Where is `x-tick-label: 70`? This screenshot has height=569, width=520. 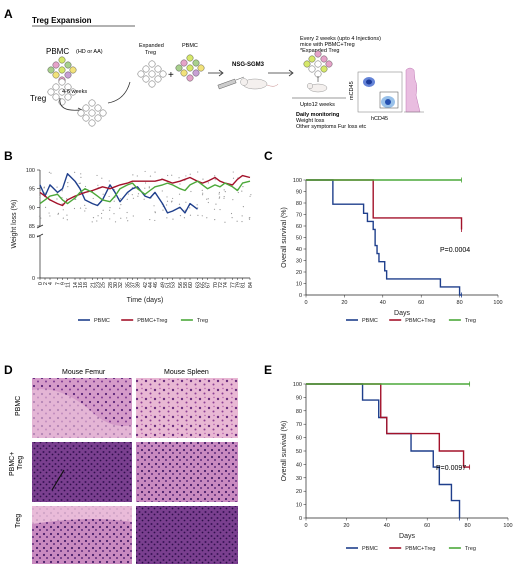 x-tick-label: 70 is located at coordinates (216, 285).